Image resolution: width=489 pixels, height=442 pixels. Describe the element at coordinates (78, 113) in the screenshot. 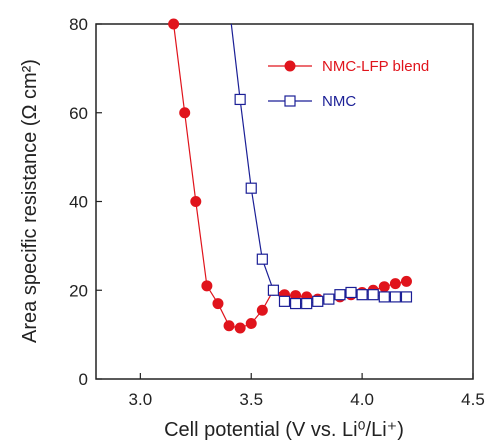

I see `y-tick-label: 60` at that location.